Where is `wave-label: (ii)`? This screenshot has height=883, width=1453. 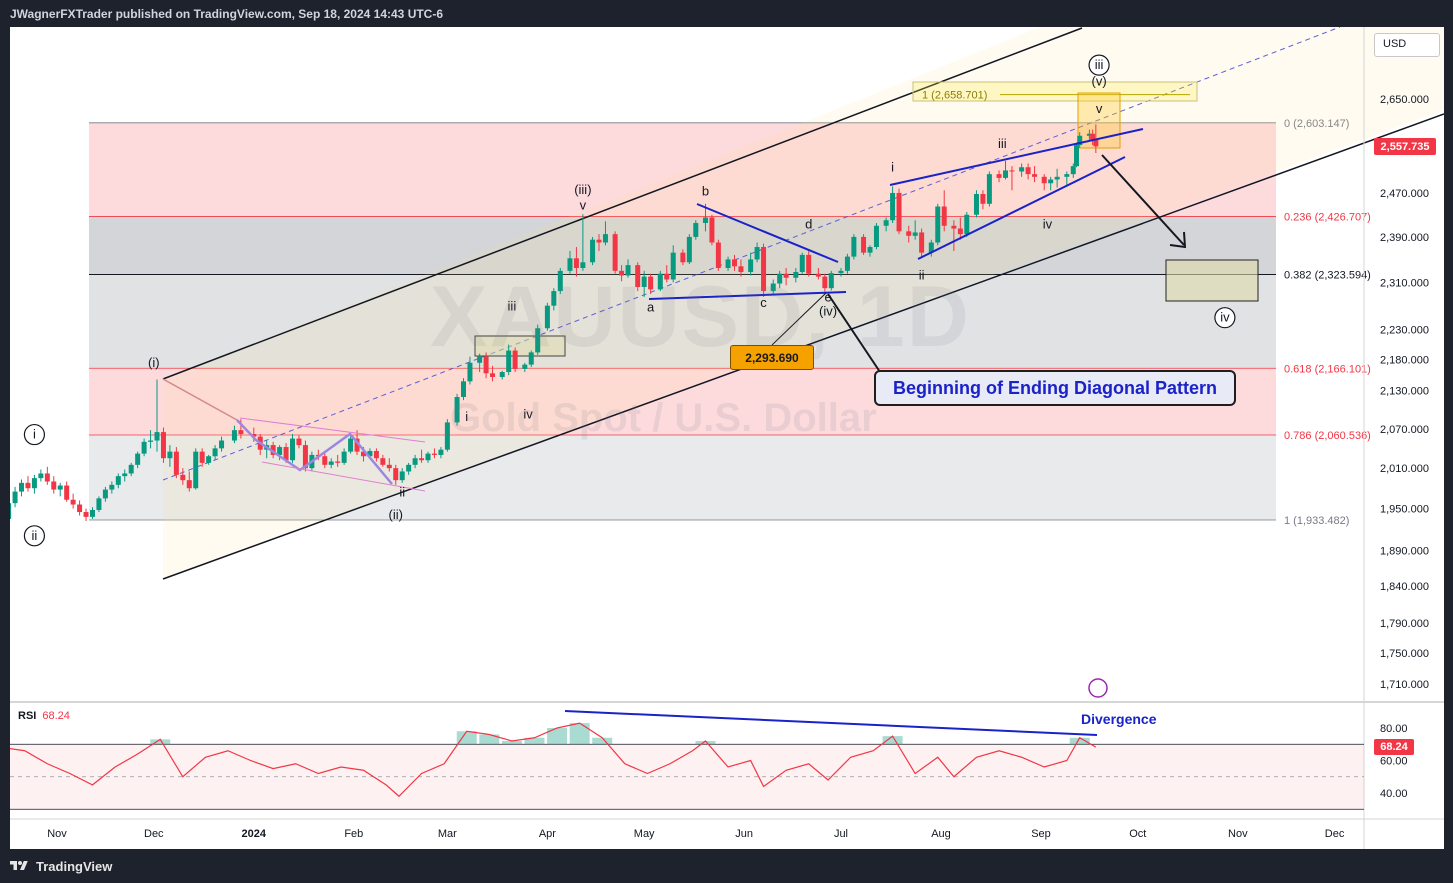 wave-label: (ii) is located at coordinates (396, 514).